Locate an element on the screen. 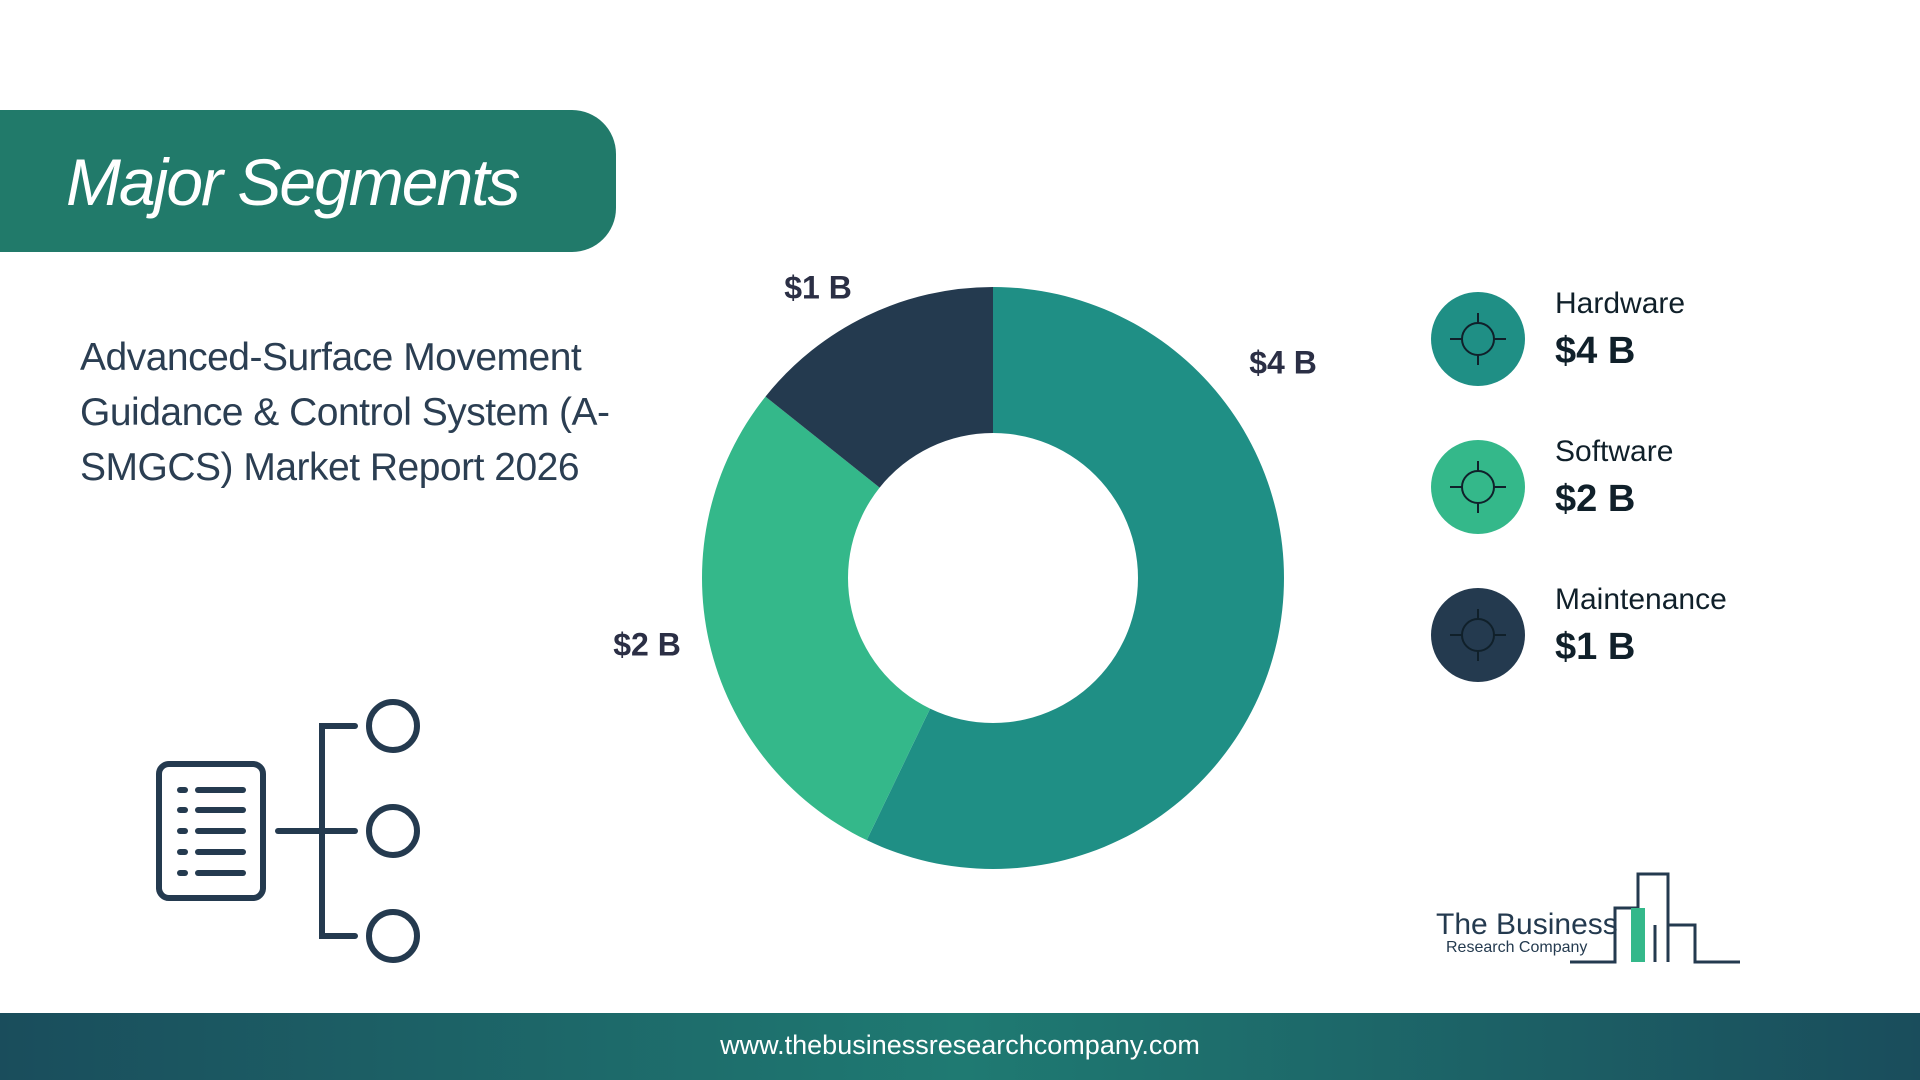  title: Major Segments is located at coordinates (293, 182).